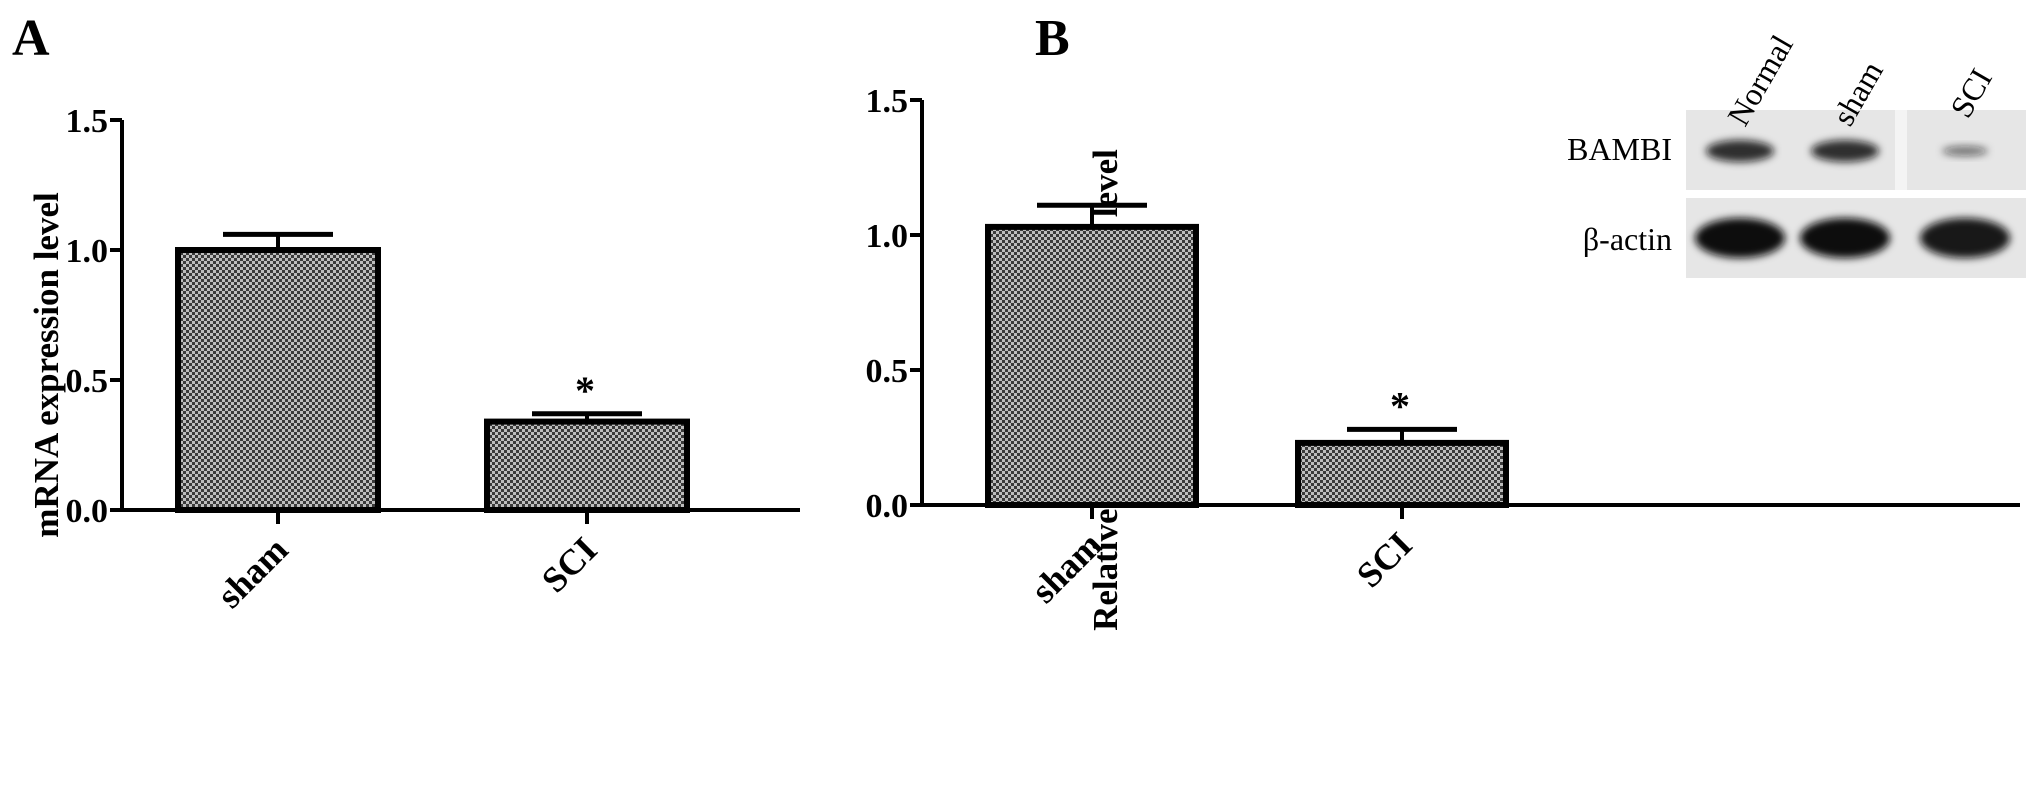 The width and height of the screenshot is (2031, 795). I want to click on panel-b-y-tick-label: 1.0, so click(887, 236).